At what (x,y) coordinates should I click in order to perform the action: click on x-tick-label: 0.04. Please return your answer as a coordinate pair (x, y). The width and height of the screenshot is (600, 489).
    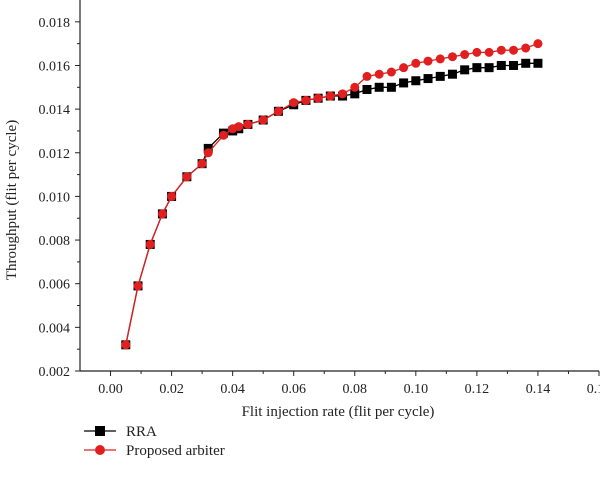
    Looking at the image, I should click on (232, 389).